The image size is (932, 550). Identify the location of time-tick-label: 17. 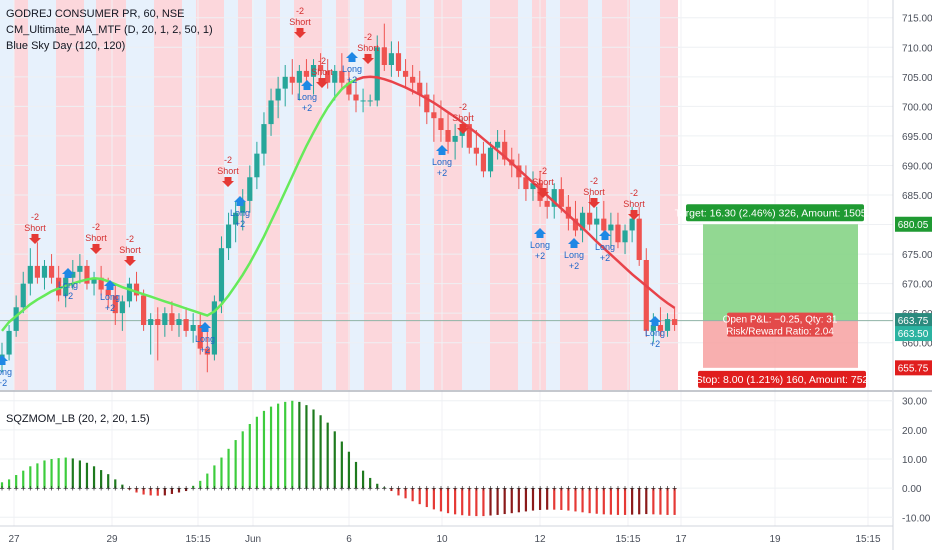
(681, 539).